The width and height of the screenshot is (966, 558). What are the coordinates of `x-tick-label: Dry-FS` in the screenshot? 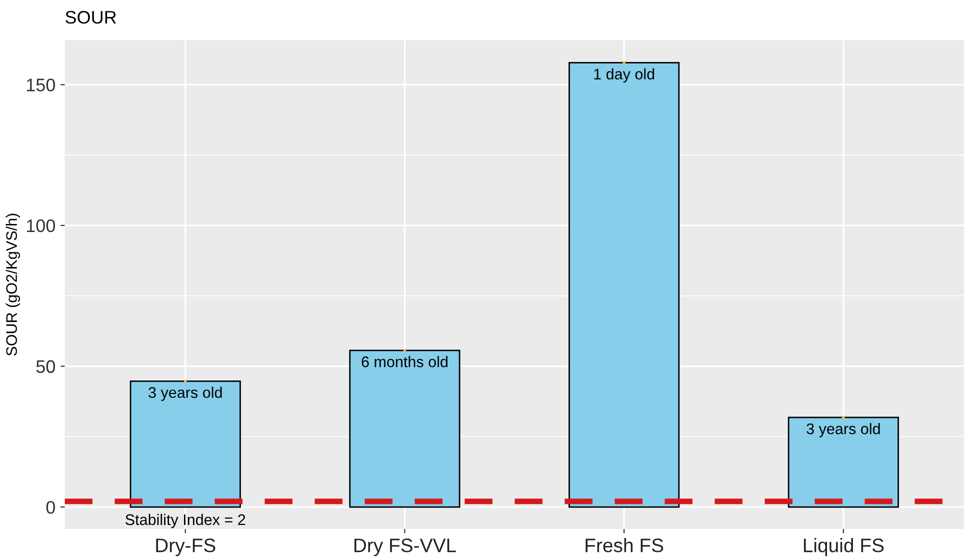 It's located at (186, 547).